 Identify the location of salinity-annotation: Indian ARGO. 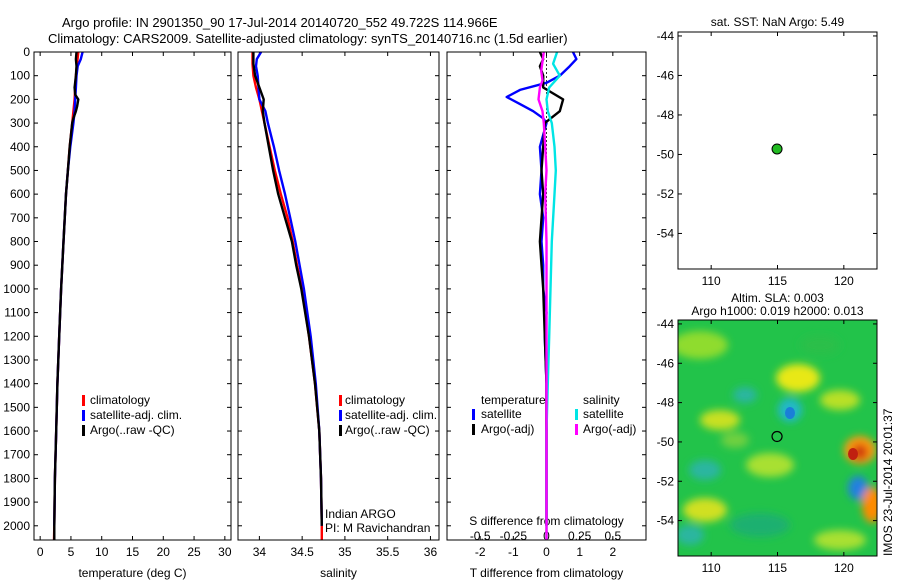
(360, 514).